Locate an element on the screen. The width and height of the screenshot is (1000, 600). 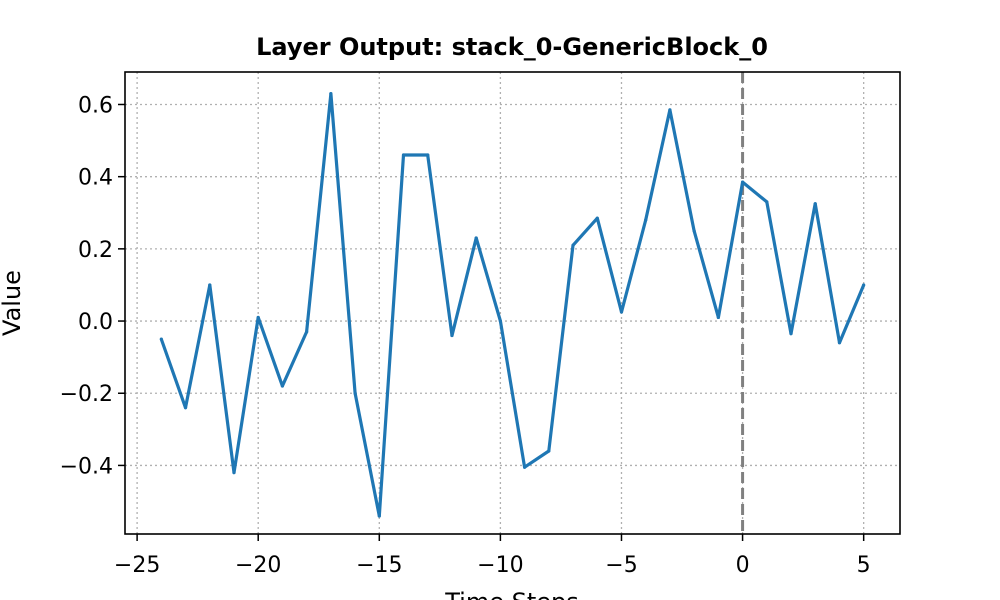
x-tick-label: 0 is located at coordinates (743, 565).